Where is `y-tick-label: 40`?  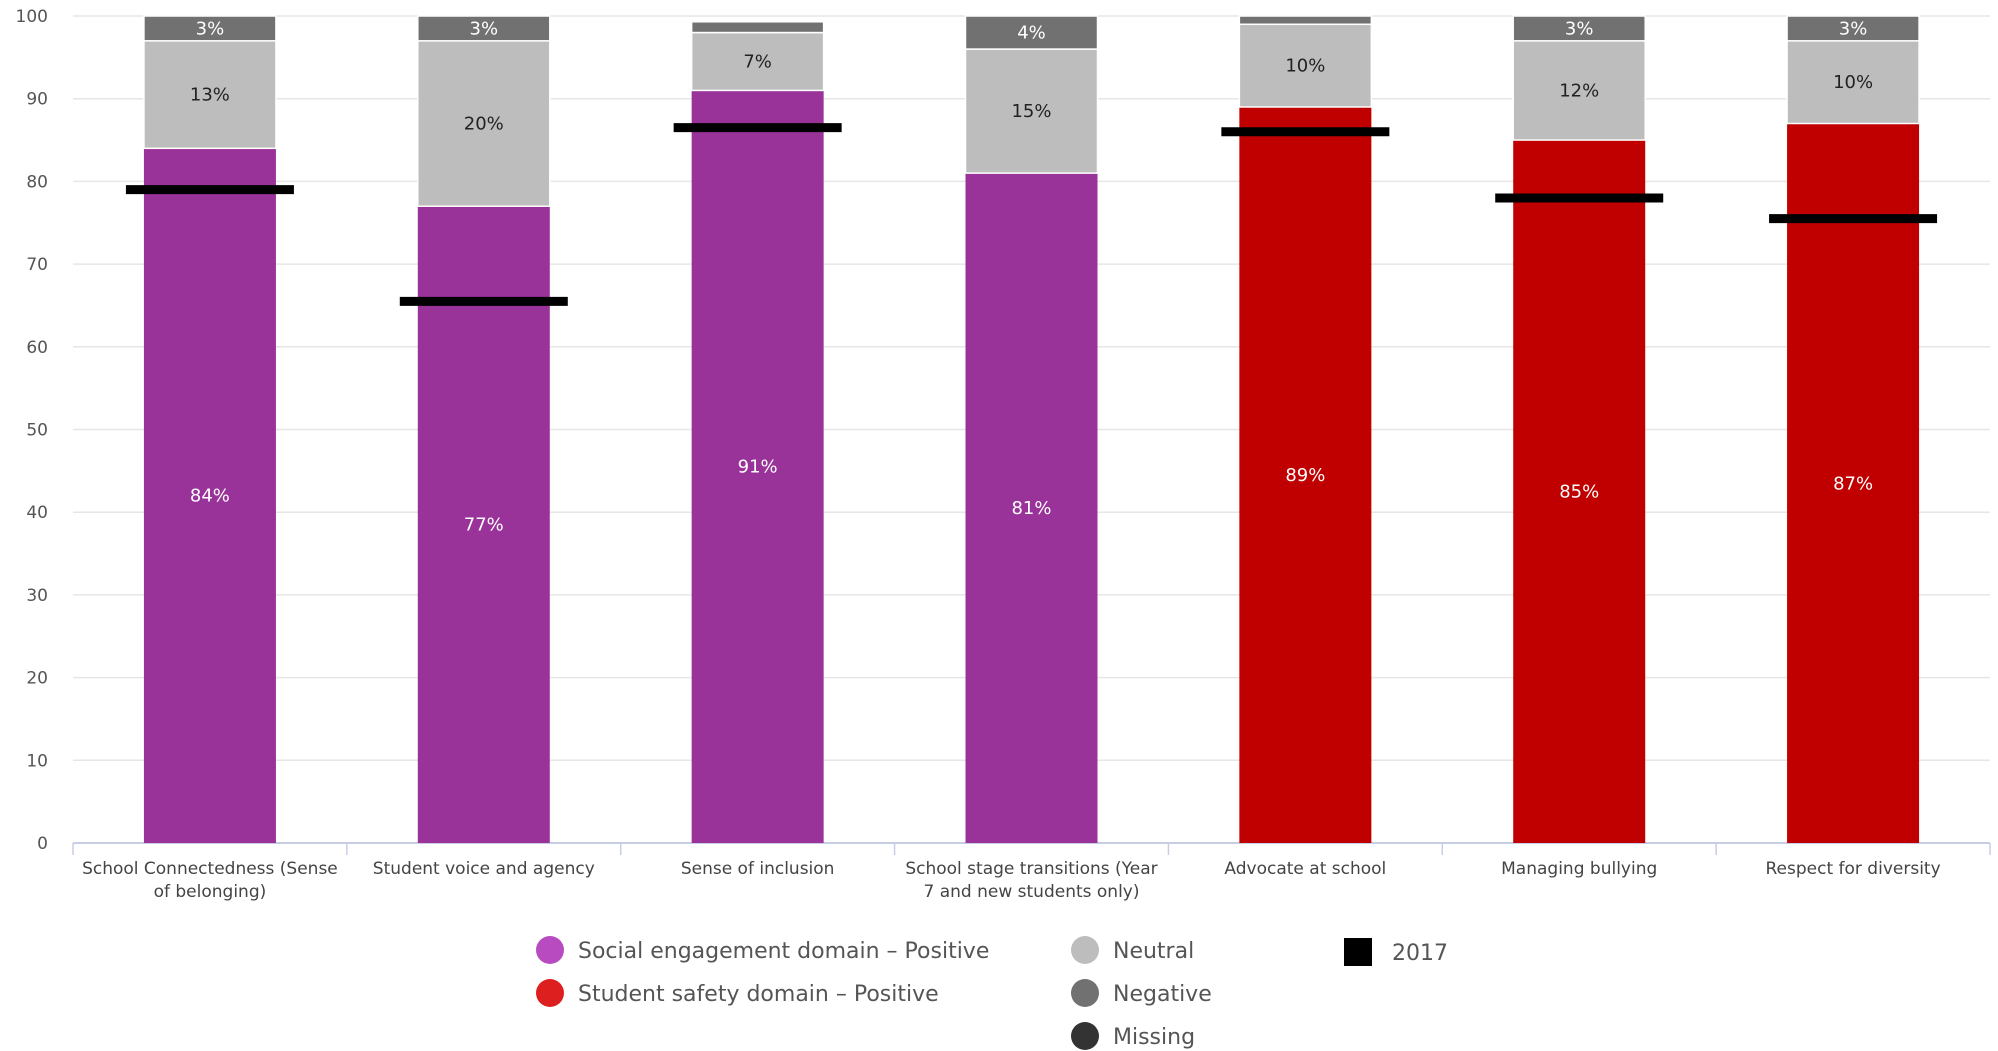 y-tick-label: 40 is located at coordinates (37, 513).